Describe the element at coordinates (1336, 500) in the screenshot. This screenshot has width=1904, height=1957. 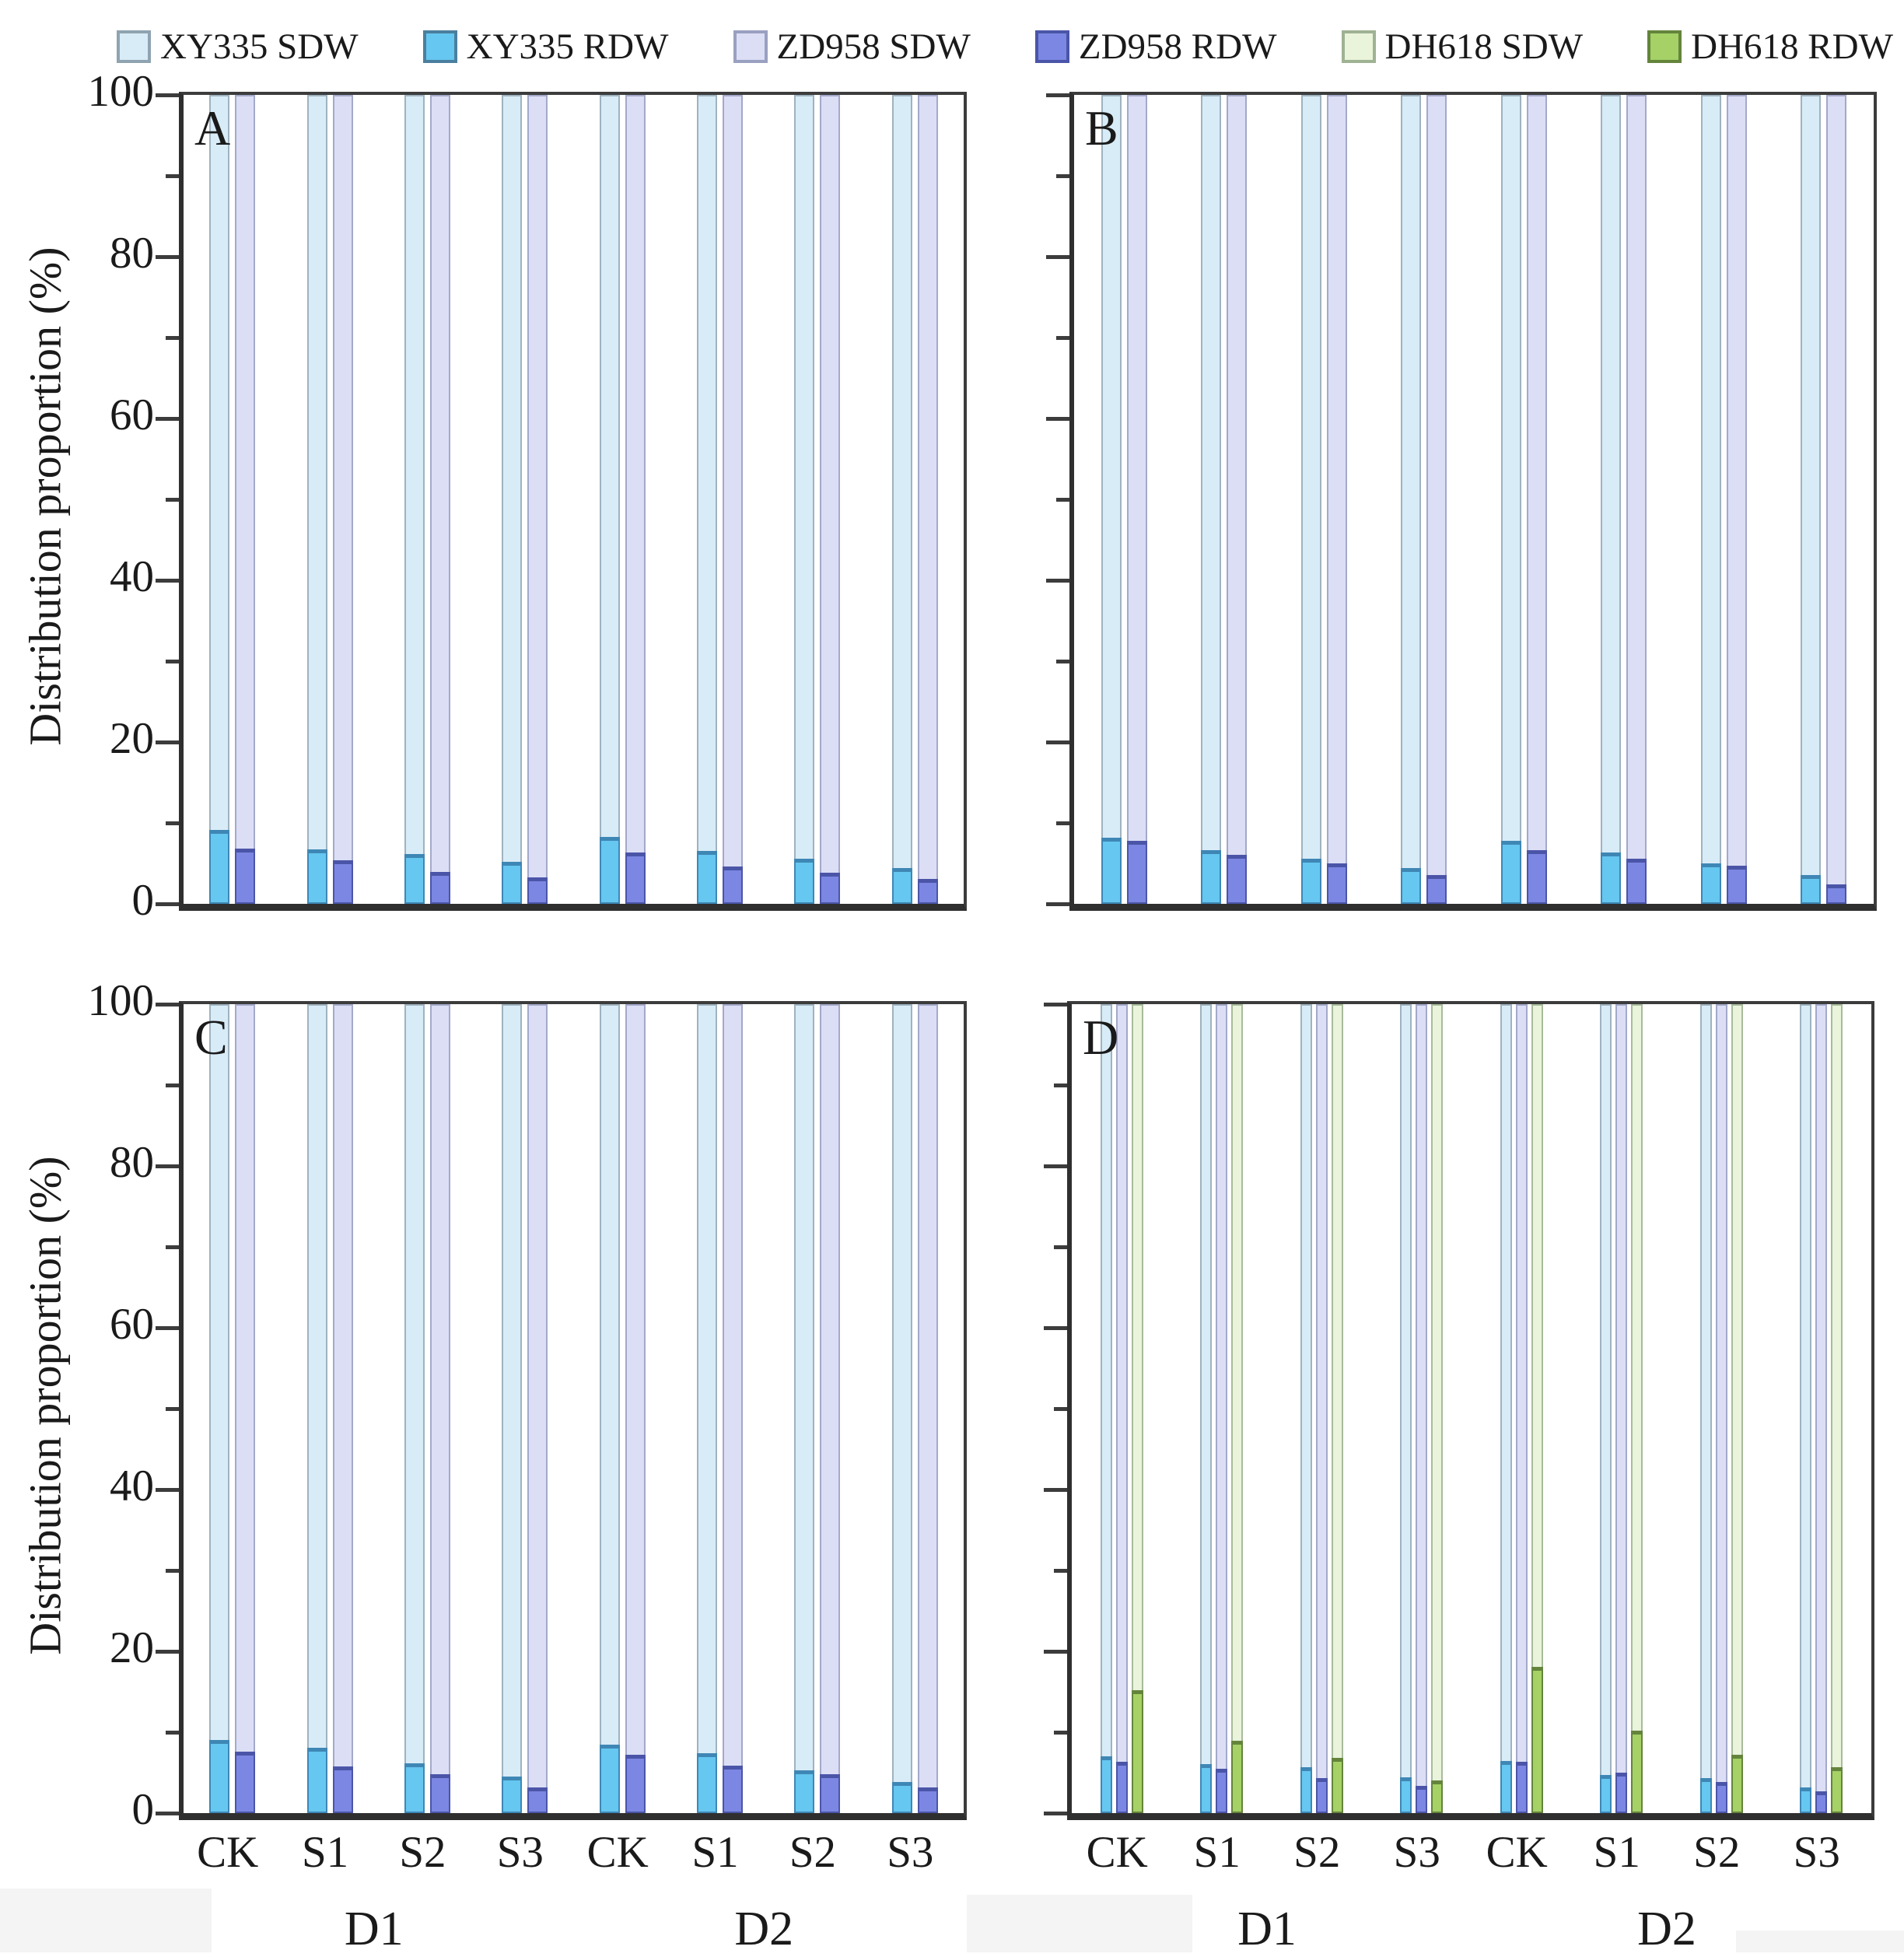
I see `bar-B-D1-S2-ZD958-sdw` at that location.